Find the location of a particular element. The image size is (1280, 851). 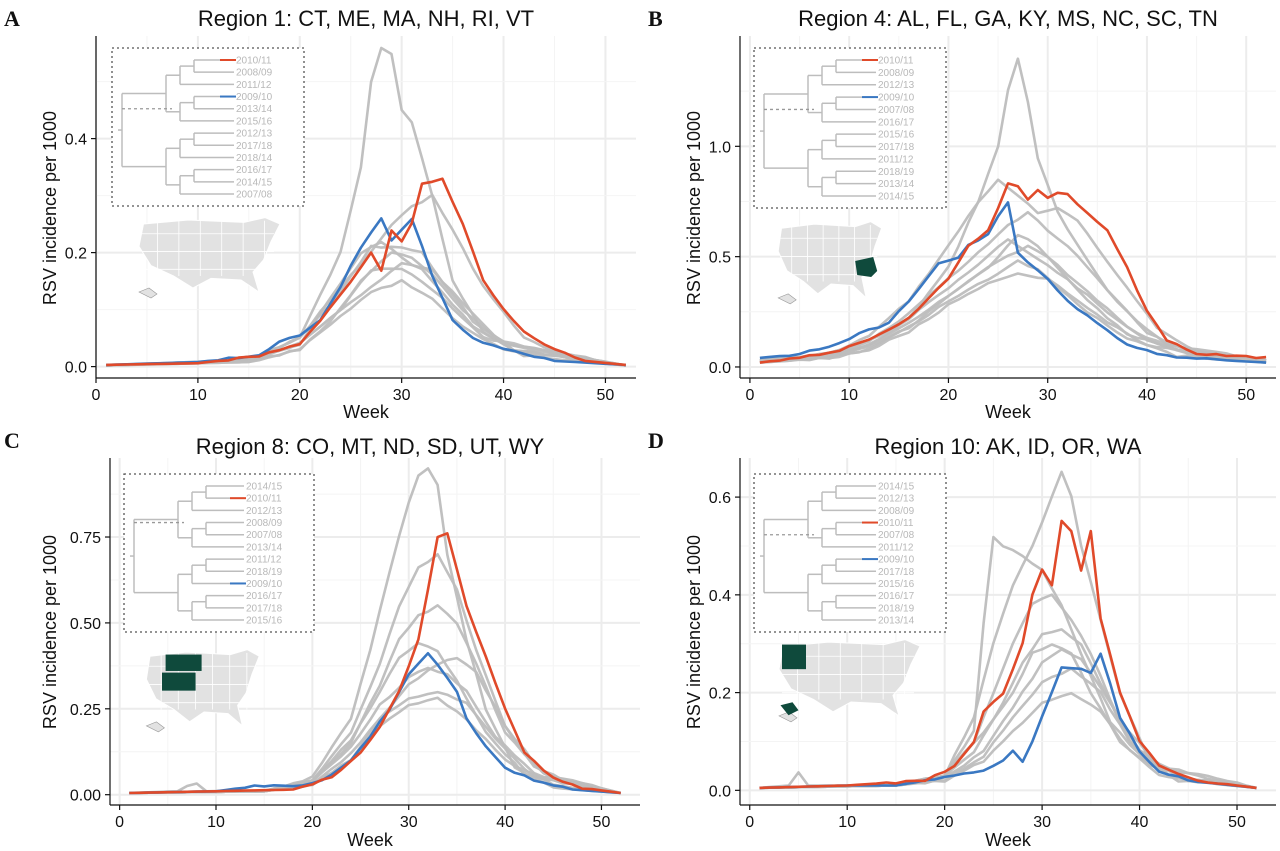

y-tick-label: 0.5 is located at coordinates (720, 258).